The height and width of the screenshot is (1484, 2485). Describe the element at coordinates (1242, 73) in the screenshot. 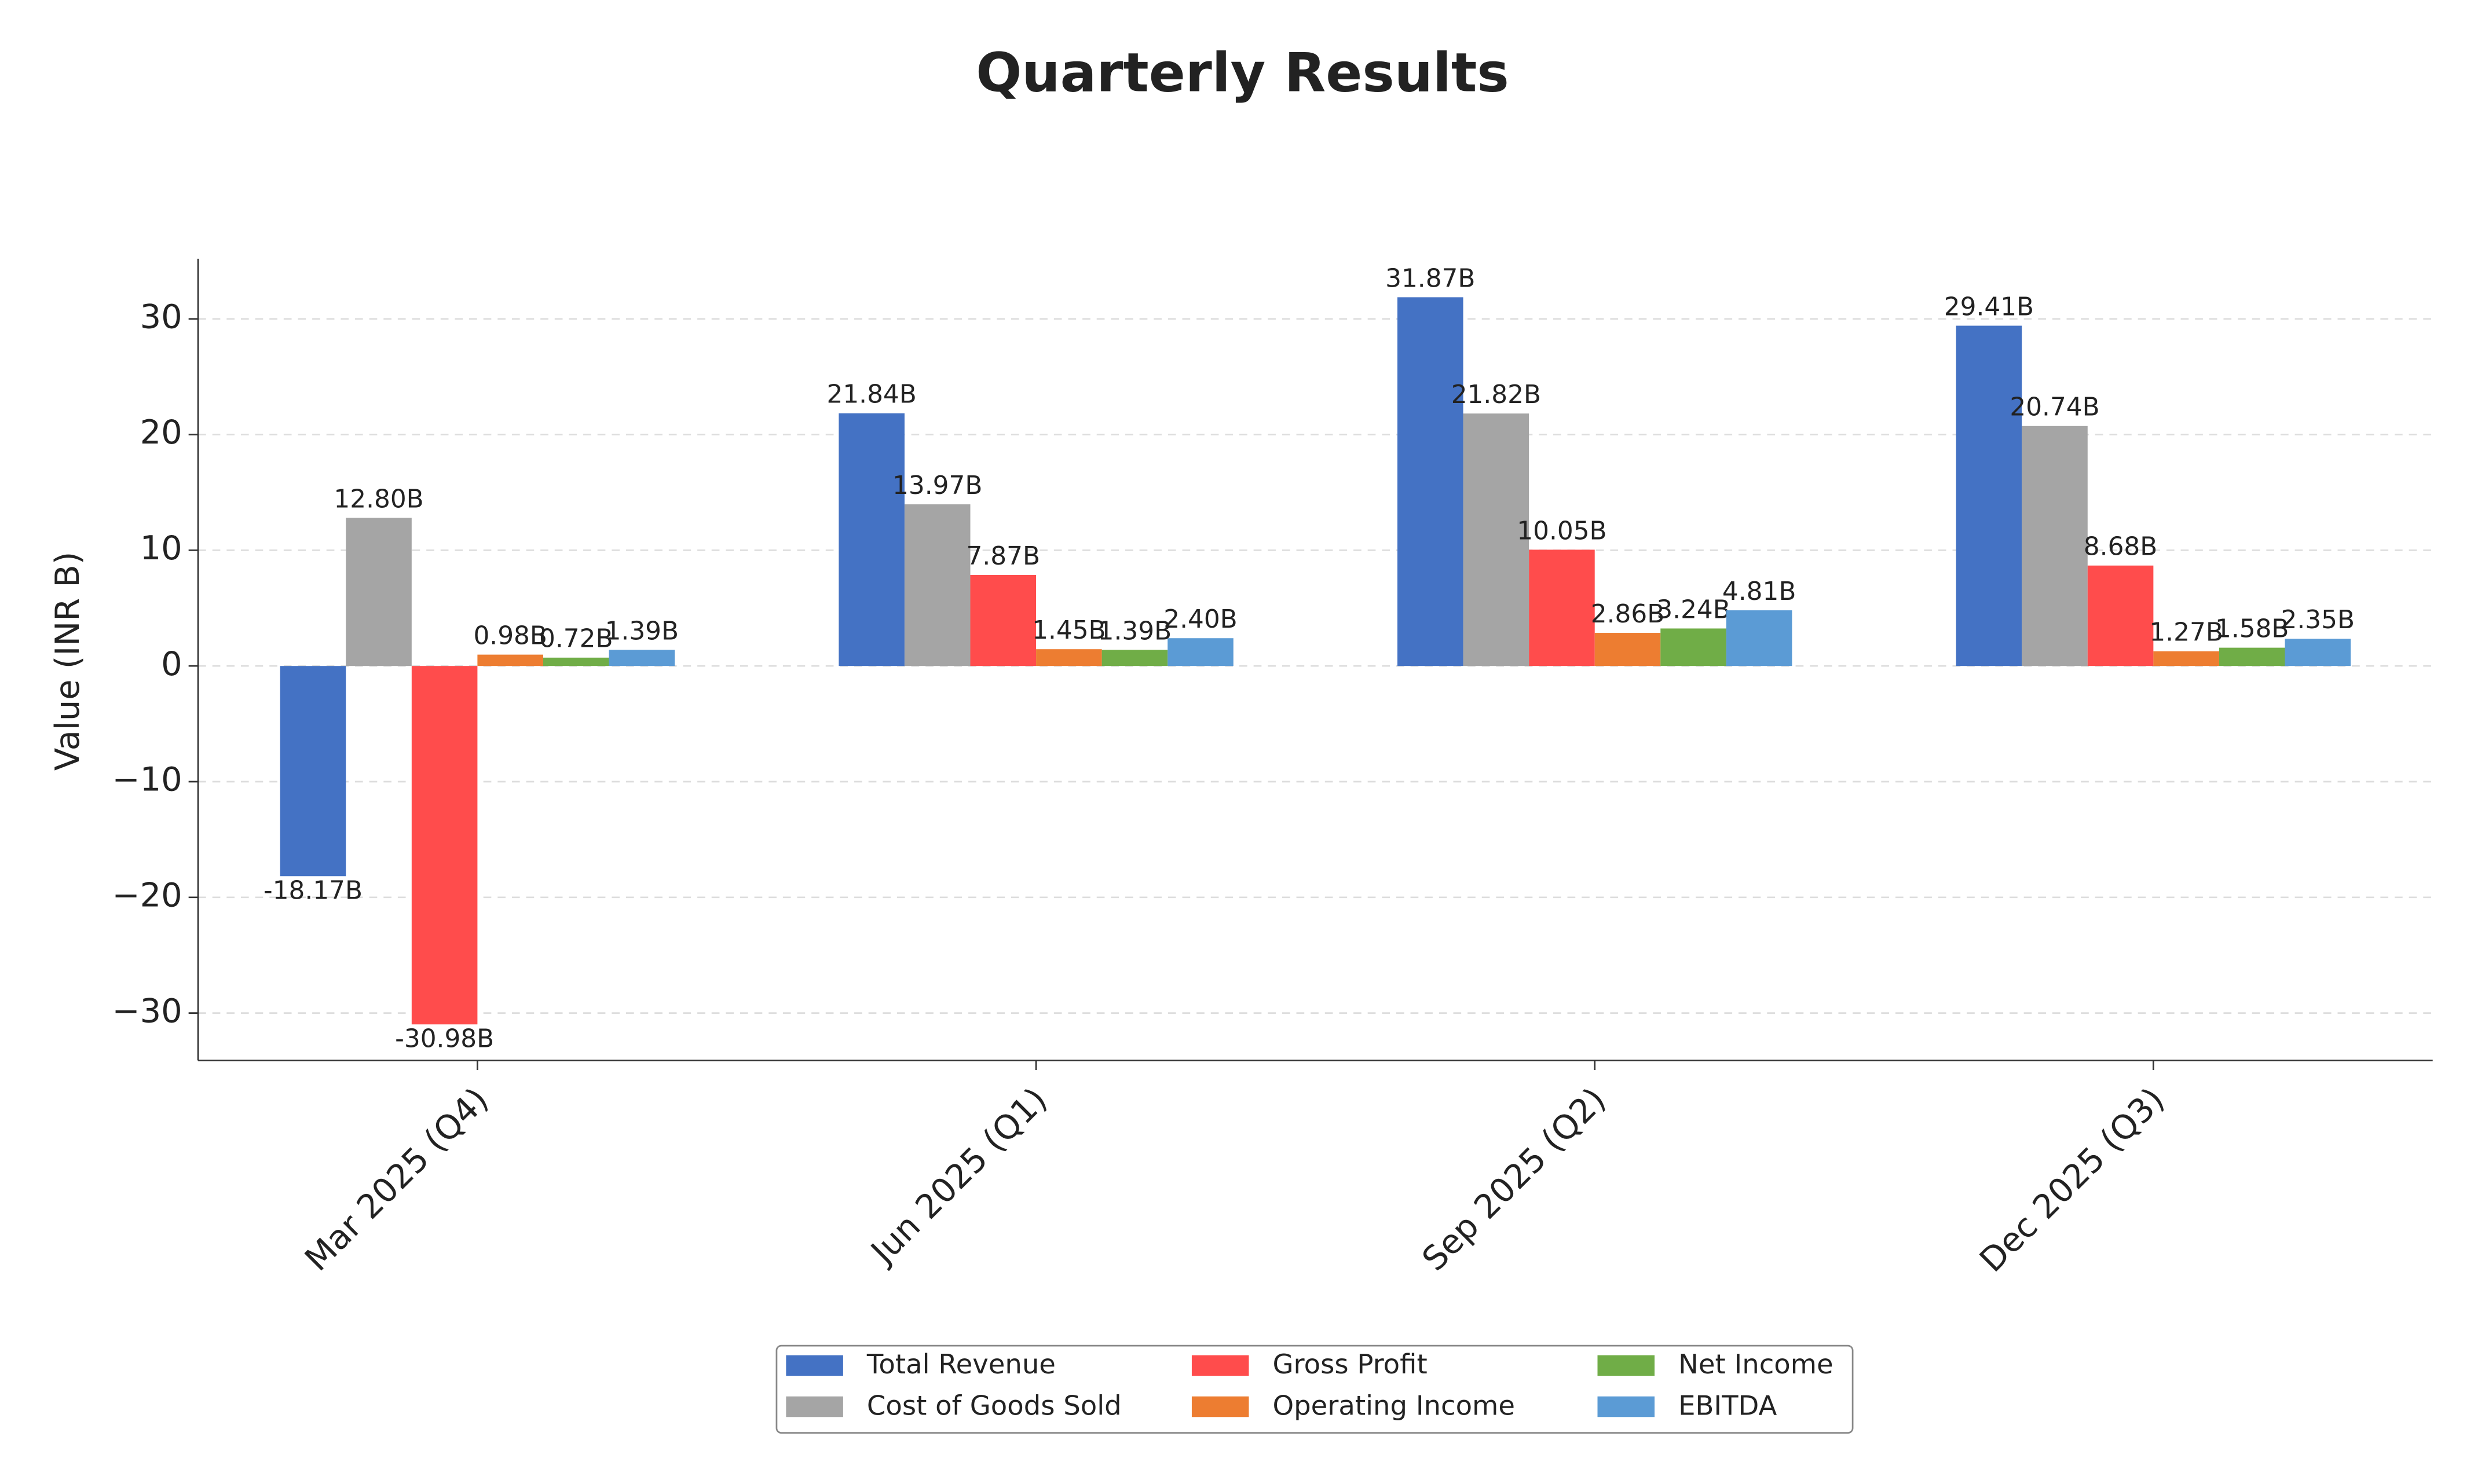

I see `chart-title: Quarterly Results` at that location.